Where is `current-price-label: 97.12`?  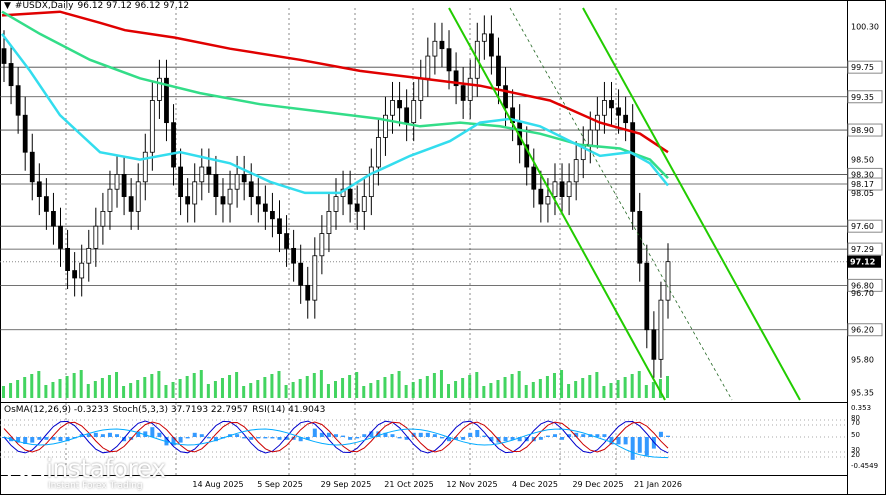 current-price-label: 97.12 is located at coordinates (862, 262).